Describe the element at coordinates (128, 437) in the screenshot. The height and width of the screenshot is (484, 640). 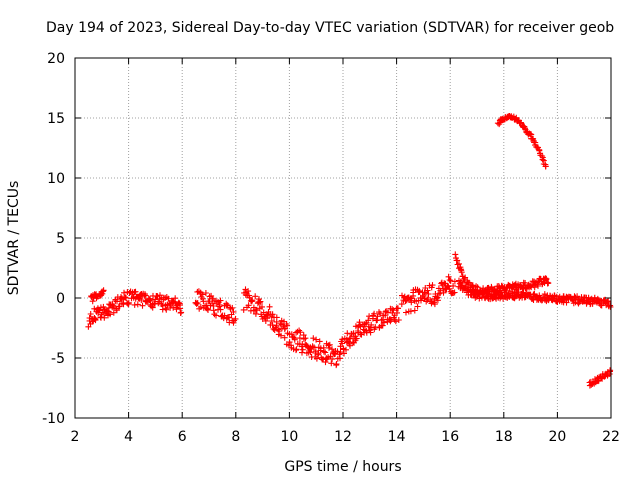
I see `x-tick-label: 4` at that location.